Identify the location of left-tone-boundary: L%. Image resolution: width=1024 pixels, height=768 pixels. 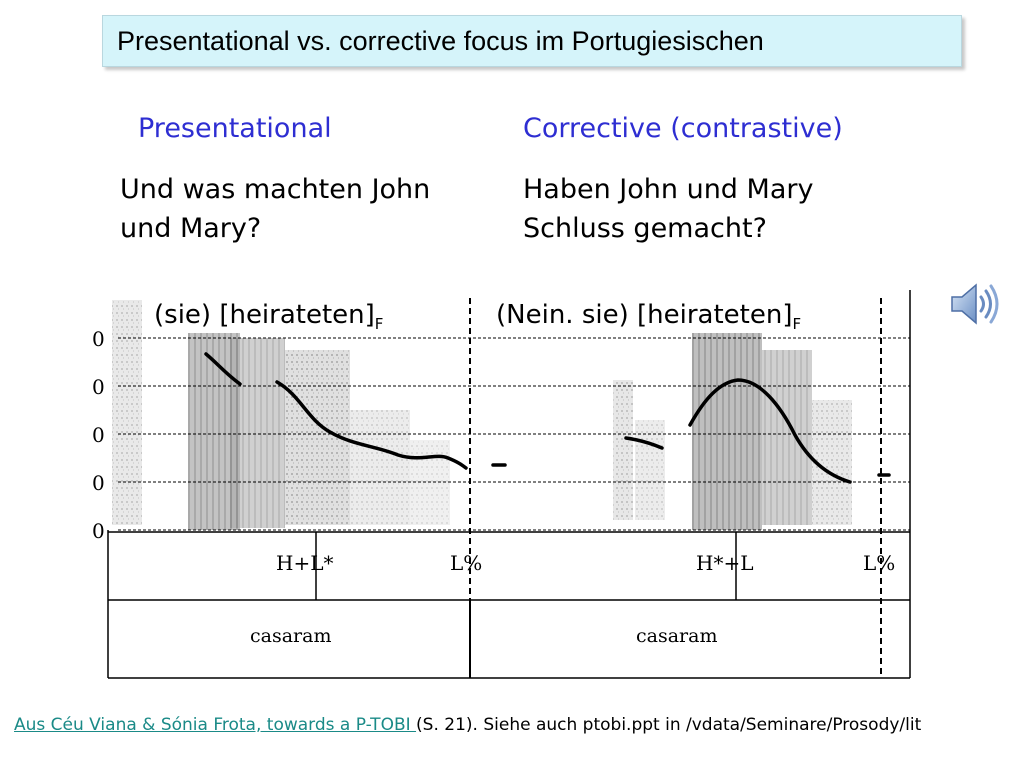
(466, 563).